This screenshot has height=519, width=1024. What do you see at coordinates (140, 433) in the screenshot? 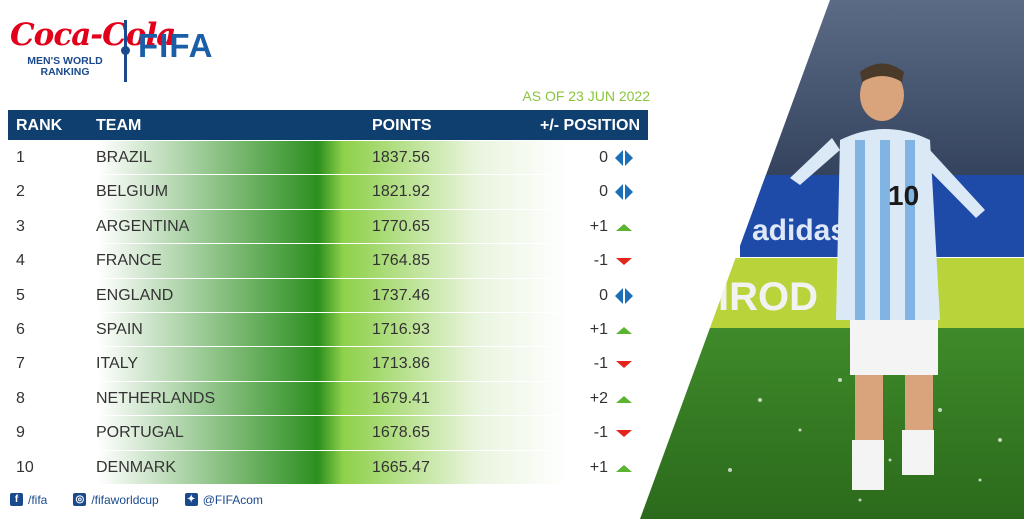
I see `team-cell: PORTUGAL` at bounding box center [140, 433].